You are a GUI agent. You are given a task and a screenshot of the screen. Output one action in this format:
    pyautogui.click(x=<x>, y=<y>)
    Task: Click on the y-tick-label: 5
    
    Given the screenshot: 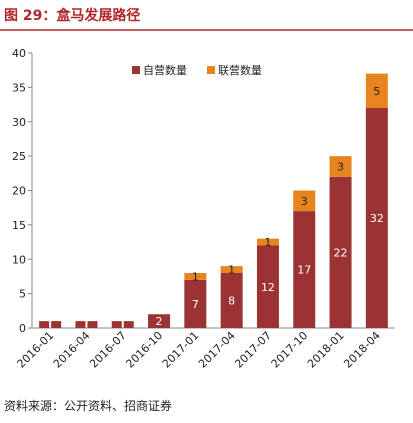 What is the action you would take?
    pyautogui.click(x=22, y=294)
    